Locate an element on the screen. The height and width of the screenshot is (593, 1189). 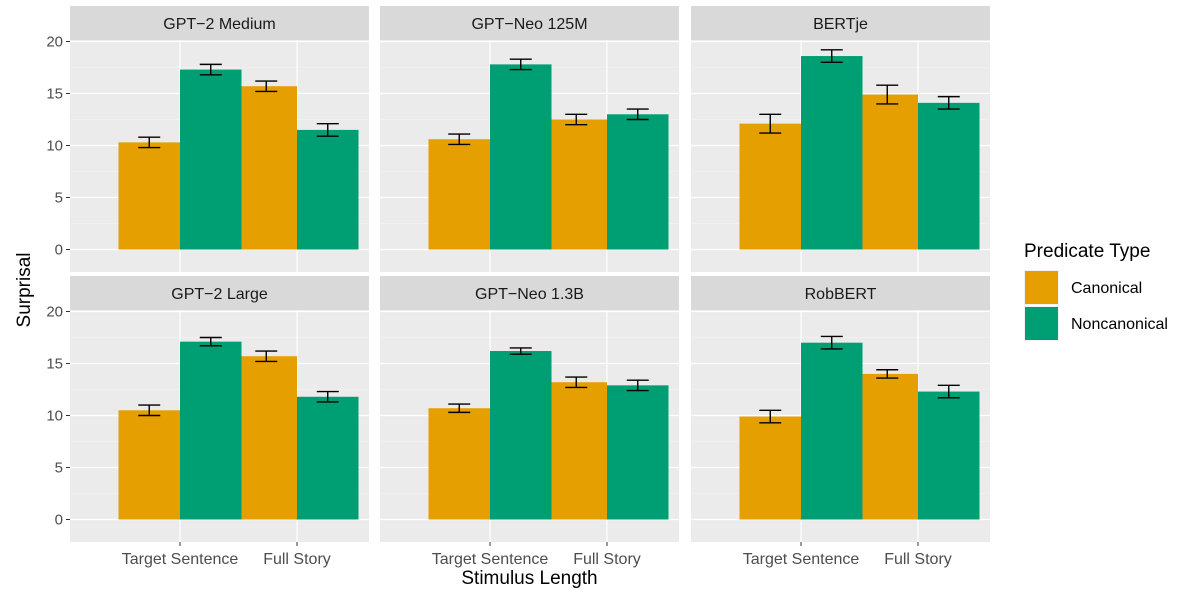
bar-gpt-neo-1-3b-canonical-target-sentence is located at coordinates (459, 464).